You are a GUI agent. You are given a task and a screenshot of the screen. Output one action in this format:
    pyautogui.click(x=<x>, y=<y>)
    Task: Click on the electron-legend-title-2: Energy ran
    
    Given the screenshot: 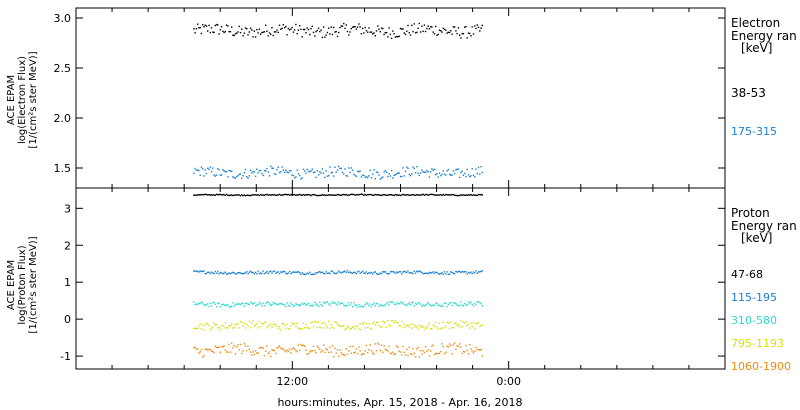 What is the action you would take?
    pyautogui.click(x=764, y=36)
    